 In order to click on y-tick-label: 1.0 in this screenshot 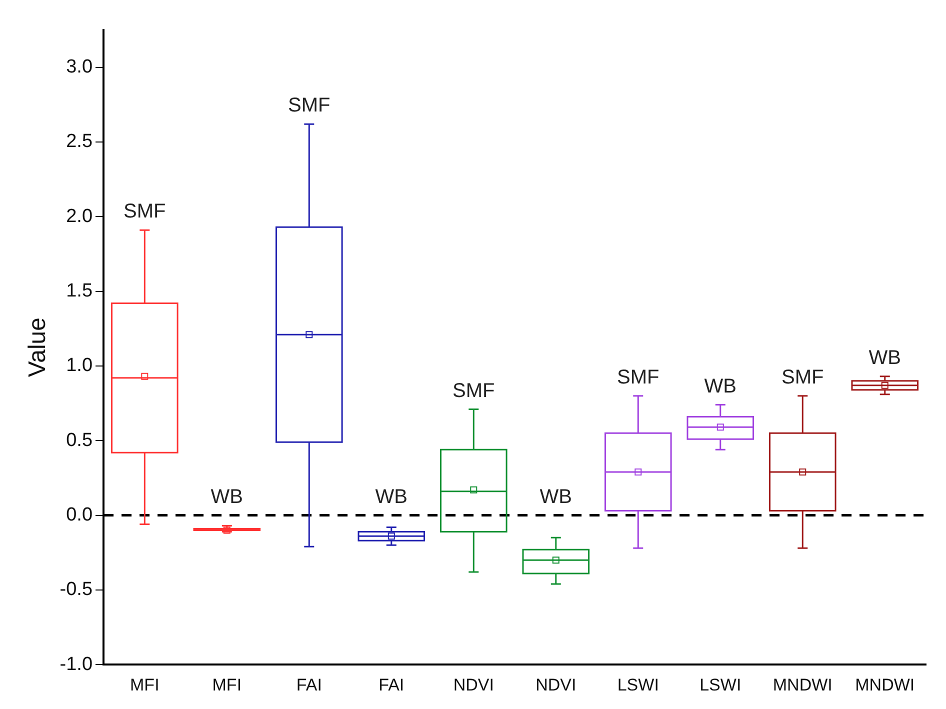, I will do `click(79, 365)`.